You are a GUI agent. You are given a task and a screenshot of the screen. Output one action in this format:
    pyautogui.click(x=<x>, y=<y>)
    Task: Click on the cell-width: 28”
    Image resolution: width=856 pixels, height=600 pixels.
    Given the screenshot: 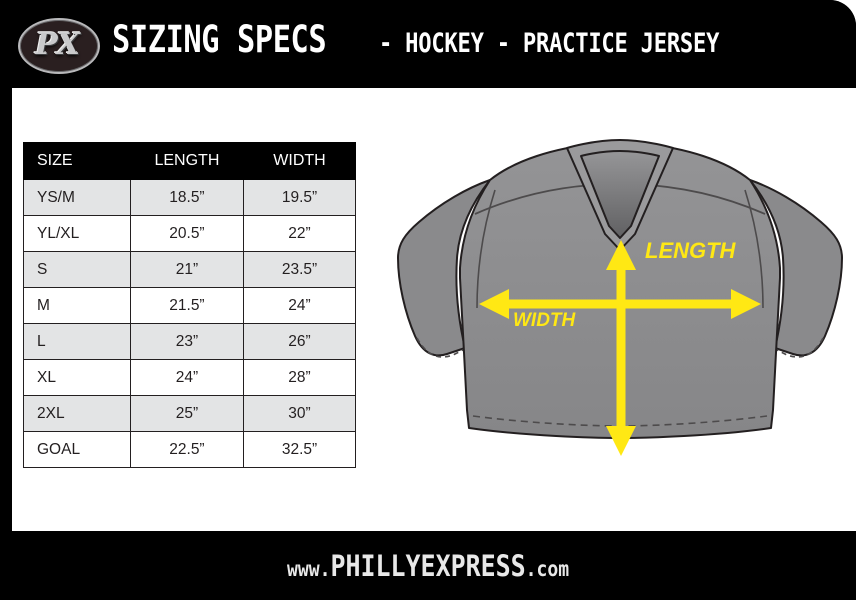 What is the action you would take?
    pyautogui.click(x=299, y=377)
    